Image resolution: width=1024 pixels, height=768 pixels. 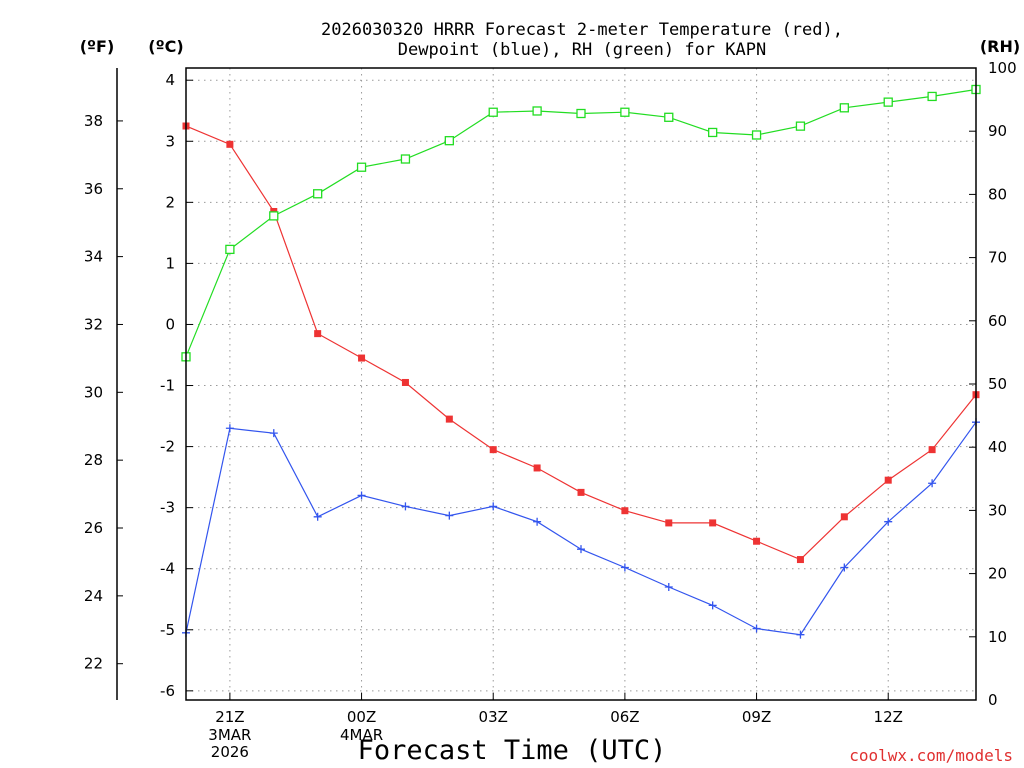 What do you see at coordinates (93, 392) in the screenshot?
I see `fahrenheit-tick-label: 30` at bounding box center [93, 392].